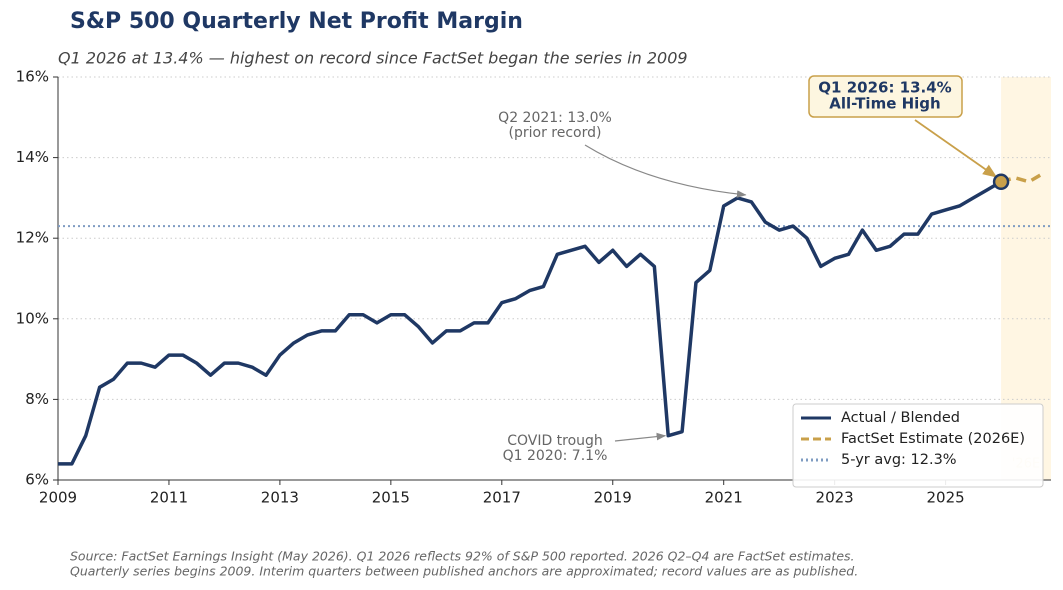  I want to click on chart-title: S&P 500 Quarterly Net Profit Margin, so click(296, 21).